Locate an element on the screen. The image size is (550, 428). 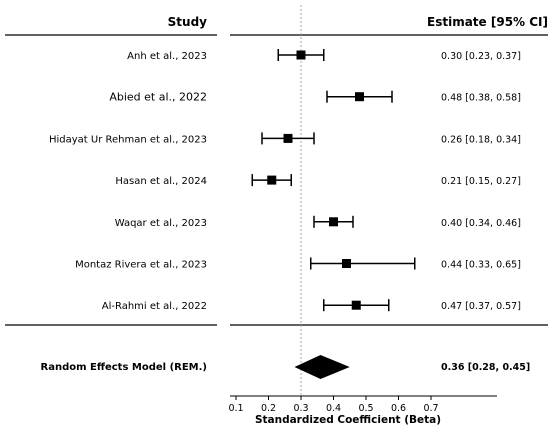
estimate-text: 0.47 [0.37, 0.57] is located at coordinates (481, 306).